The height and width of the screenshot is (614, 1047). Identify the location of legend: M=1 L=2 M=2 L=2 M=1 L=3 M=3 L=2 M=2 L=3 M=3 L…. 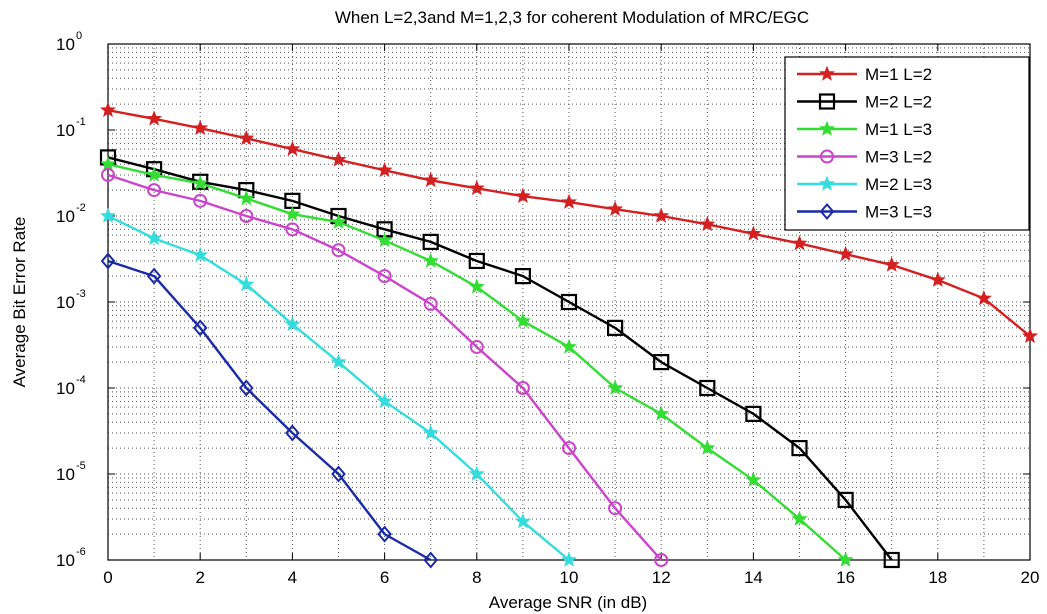
(907, 143).